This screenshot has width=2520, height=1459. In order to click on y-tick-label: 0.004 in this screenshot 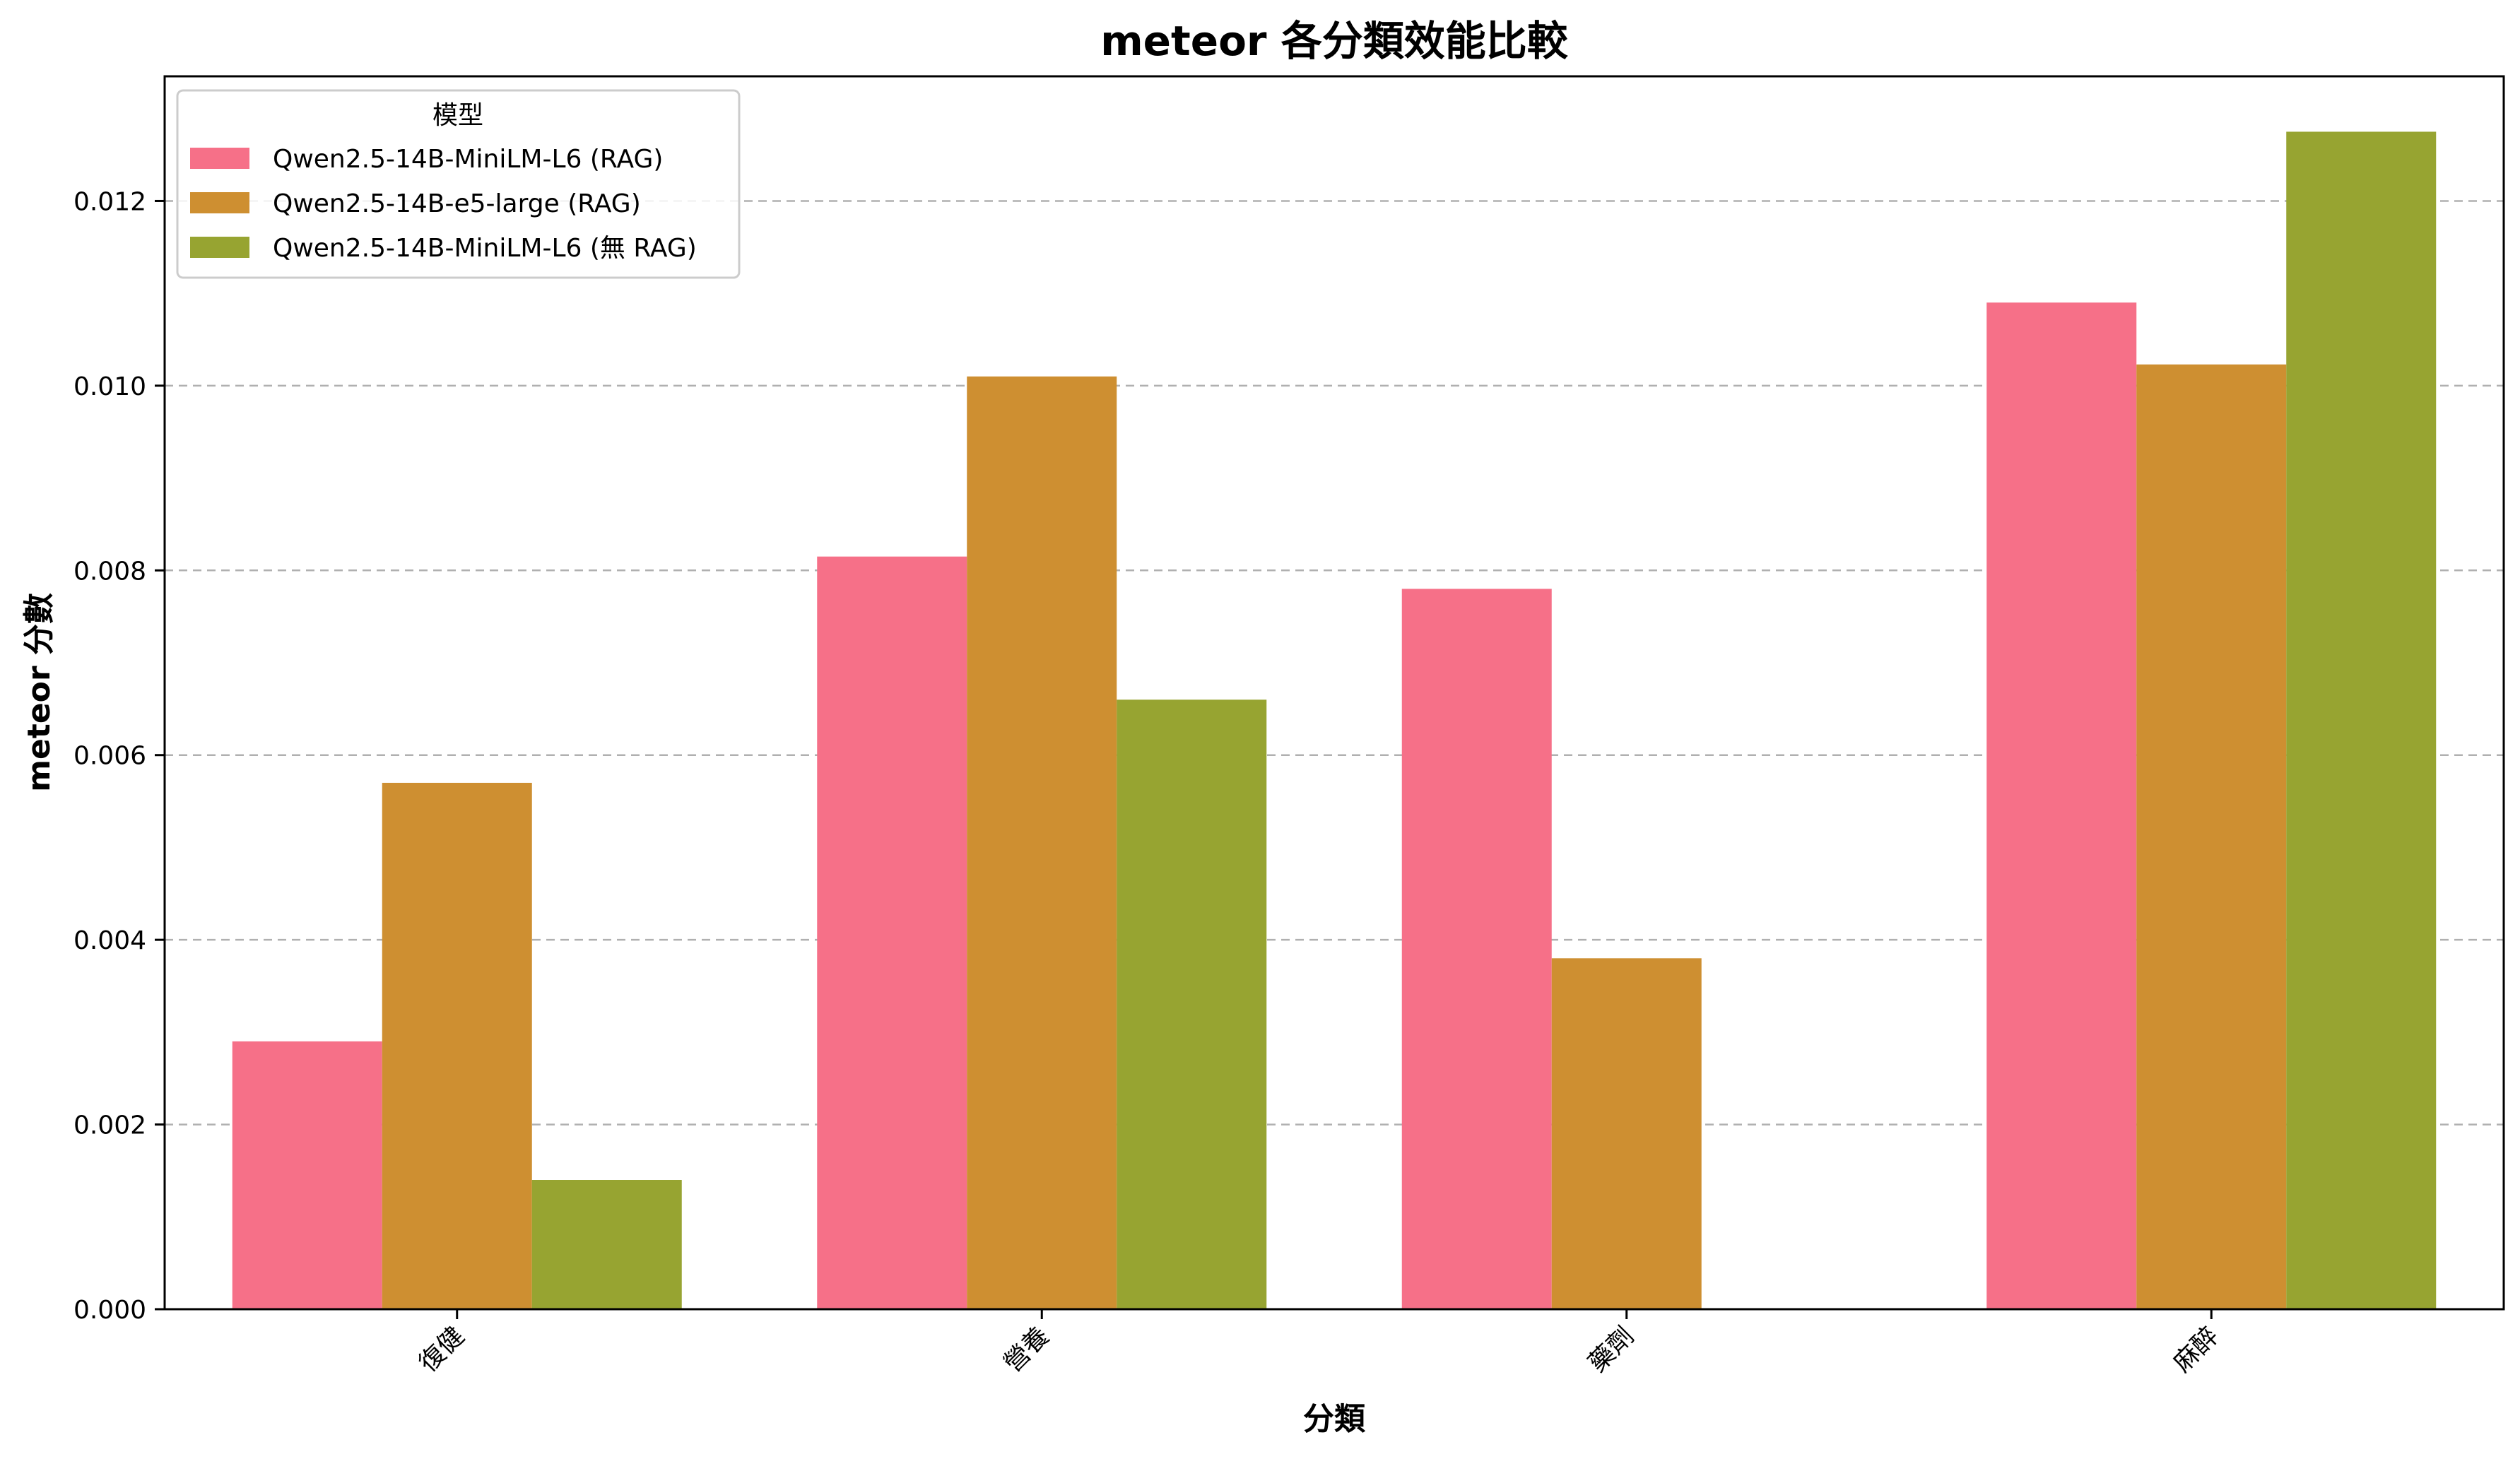, I will do `click(109, 940)`.